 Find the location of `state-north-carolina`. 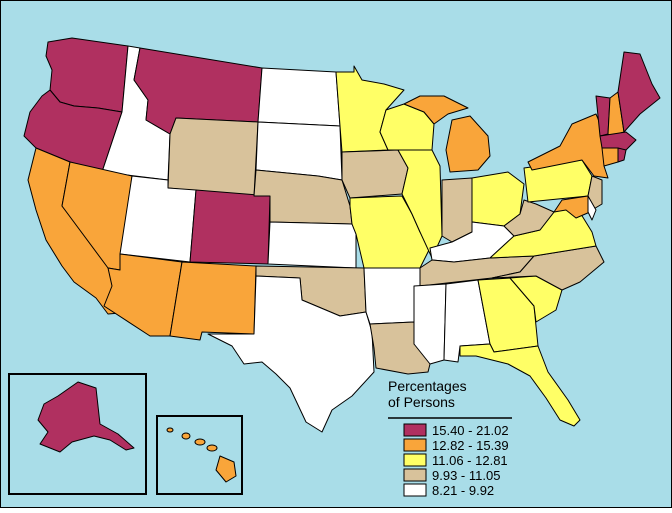

state-north-carolina is located at coordinates (548, 268).